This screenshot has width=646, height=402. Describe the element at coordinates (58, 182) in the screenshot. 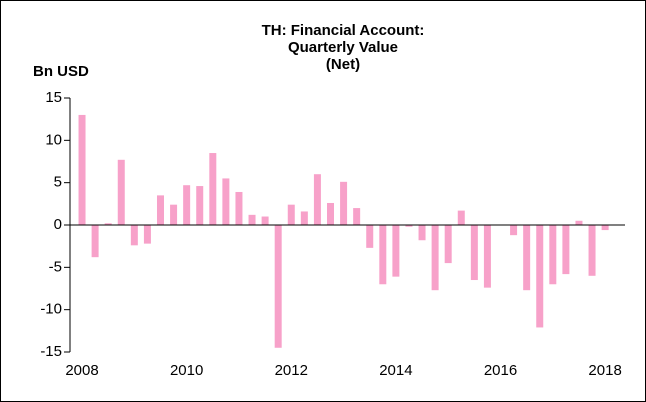

I see `y-tick-label: 5` at that location.